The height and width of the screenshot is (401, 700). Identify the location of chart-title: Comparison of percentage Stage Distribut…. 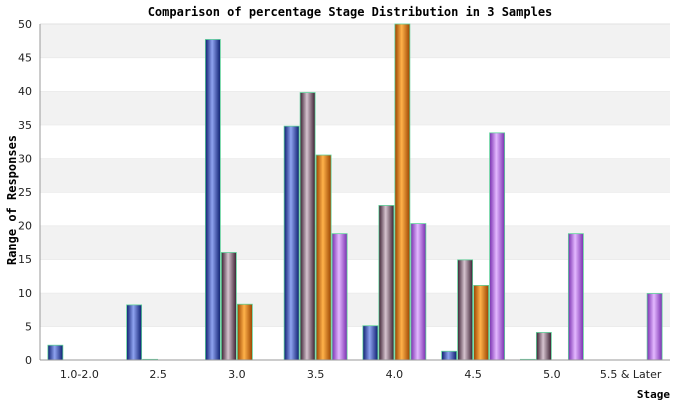
(350, 12).